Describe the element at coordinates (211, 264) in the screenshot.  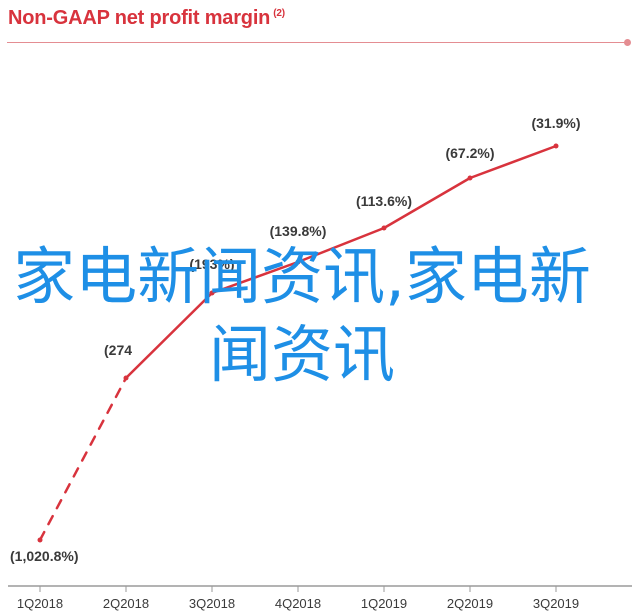
I see `data-label: (193%)` at that location.